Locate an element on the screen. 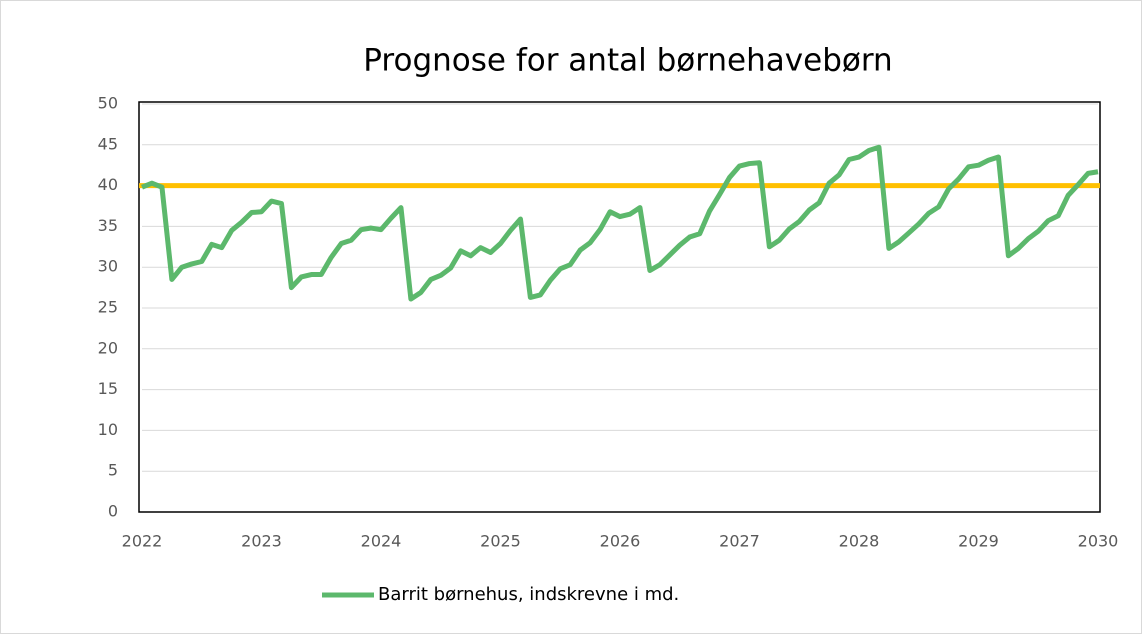 The height and width of the screenshot is (634, 1142). x-tick-label: 2026 is located at coordinates (620, 541).